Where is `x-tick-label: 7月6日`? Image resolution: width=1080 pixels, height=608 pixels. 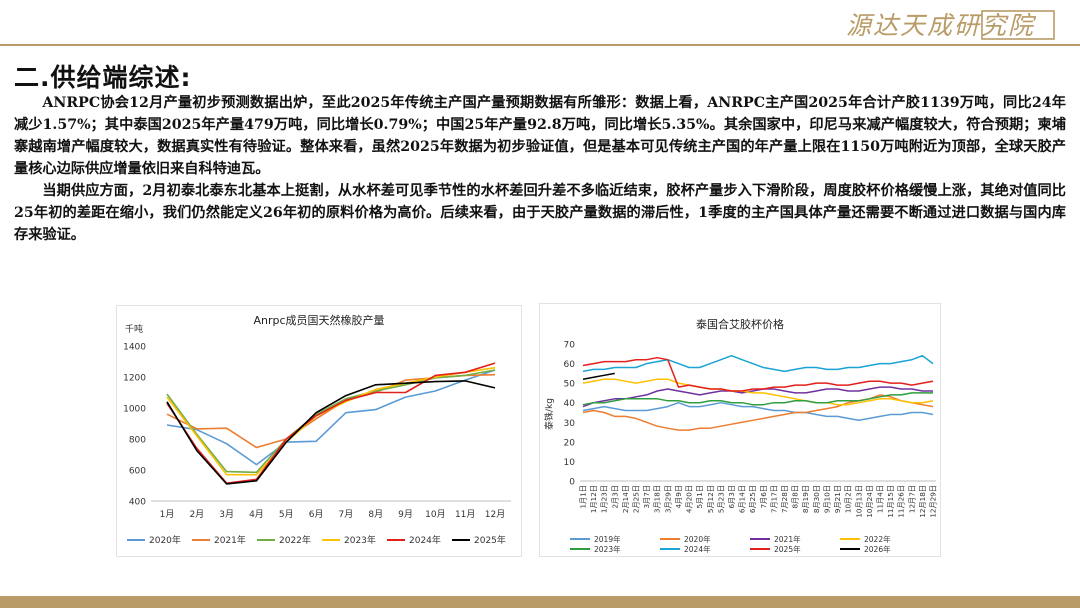
x-tick-label: 7月6日 is located at coordinates (763, 497).